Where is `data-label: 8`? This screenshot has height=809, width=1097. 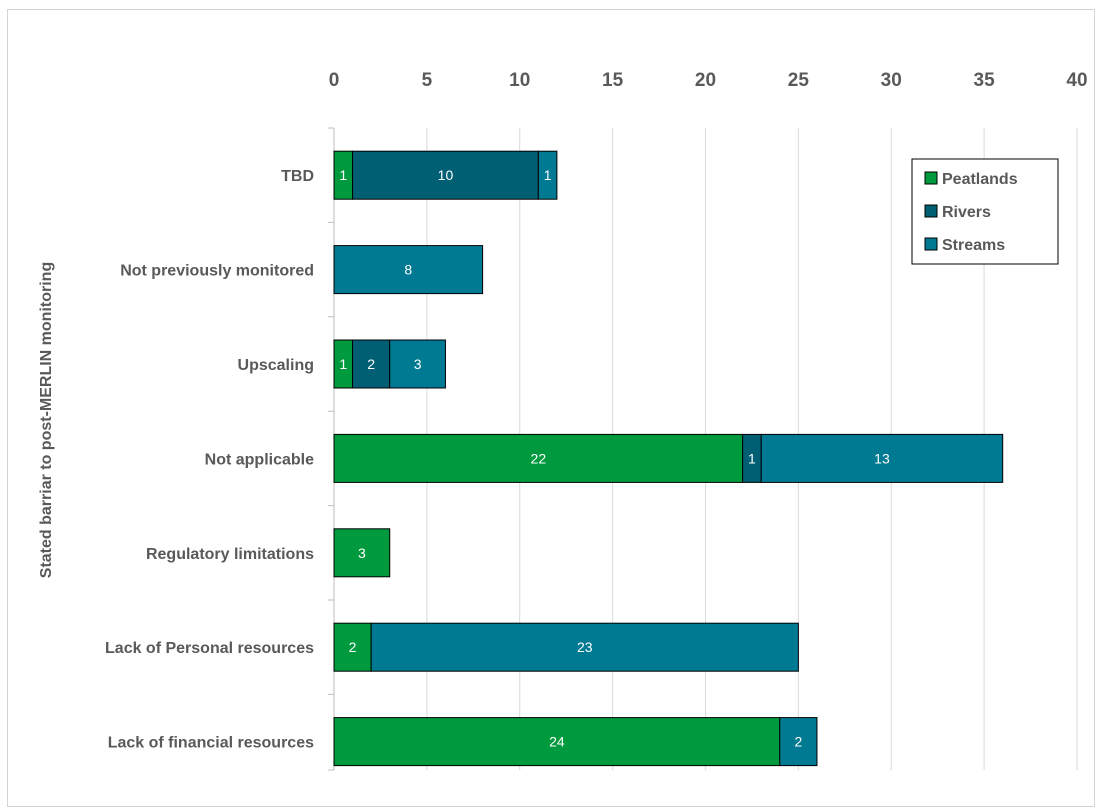 data-label: 8 is located at coordinates (408, 270).